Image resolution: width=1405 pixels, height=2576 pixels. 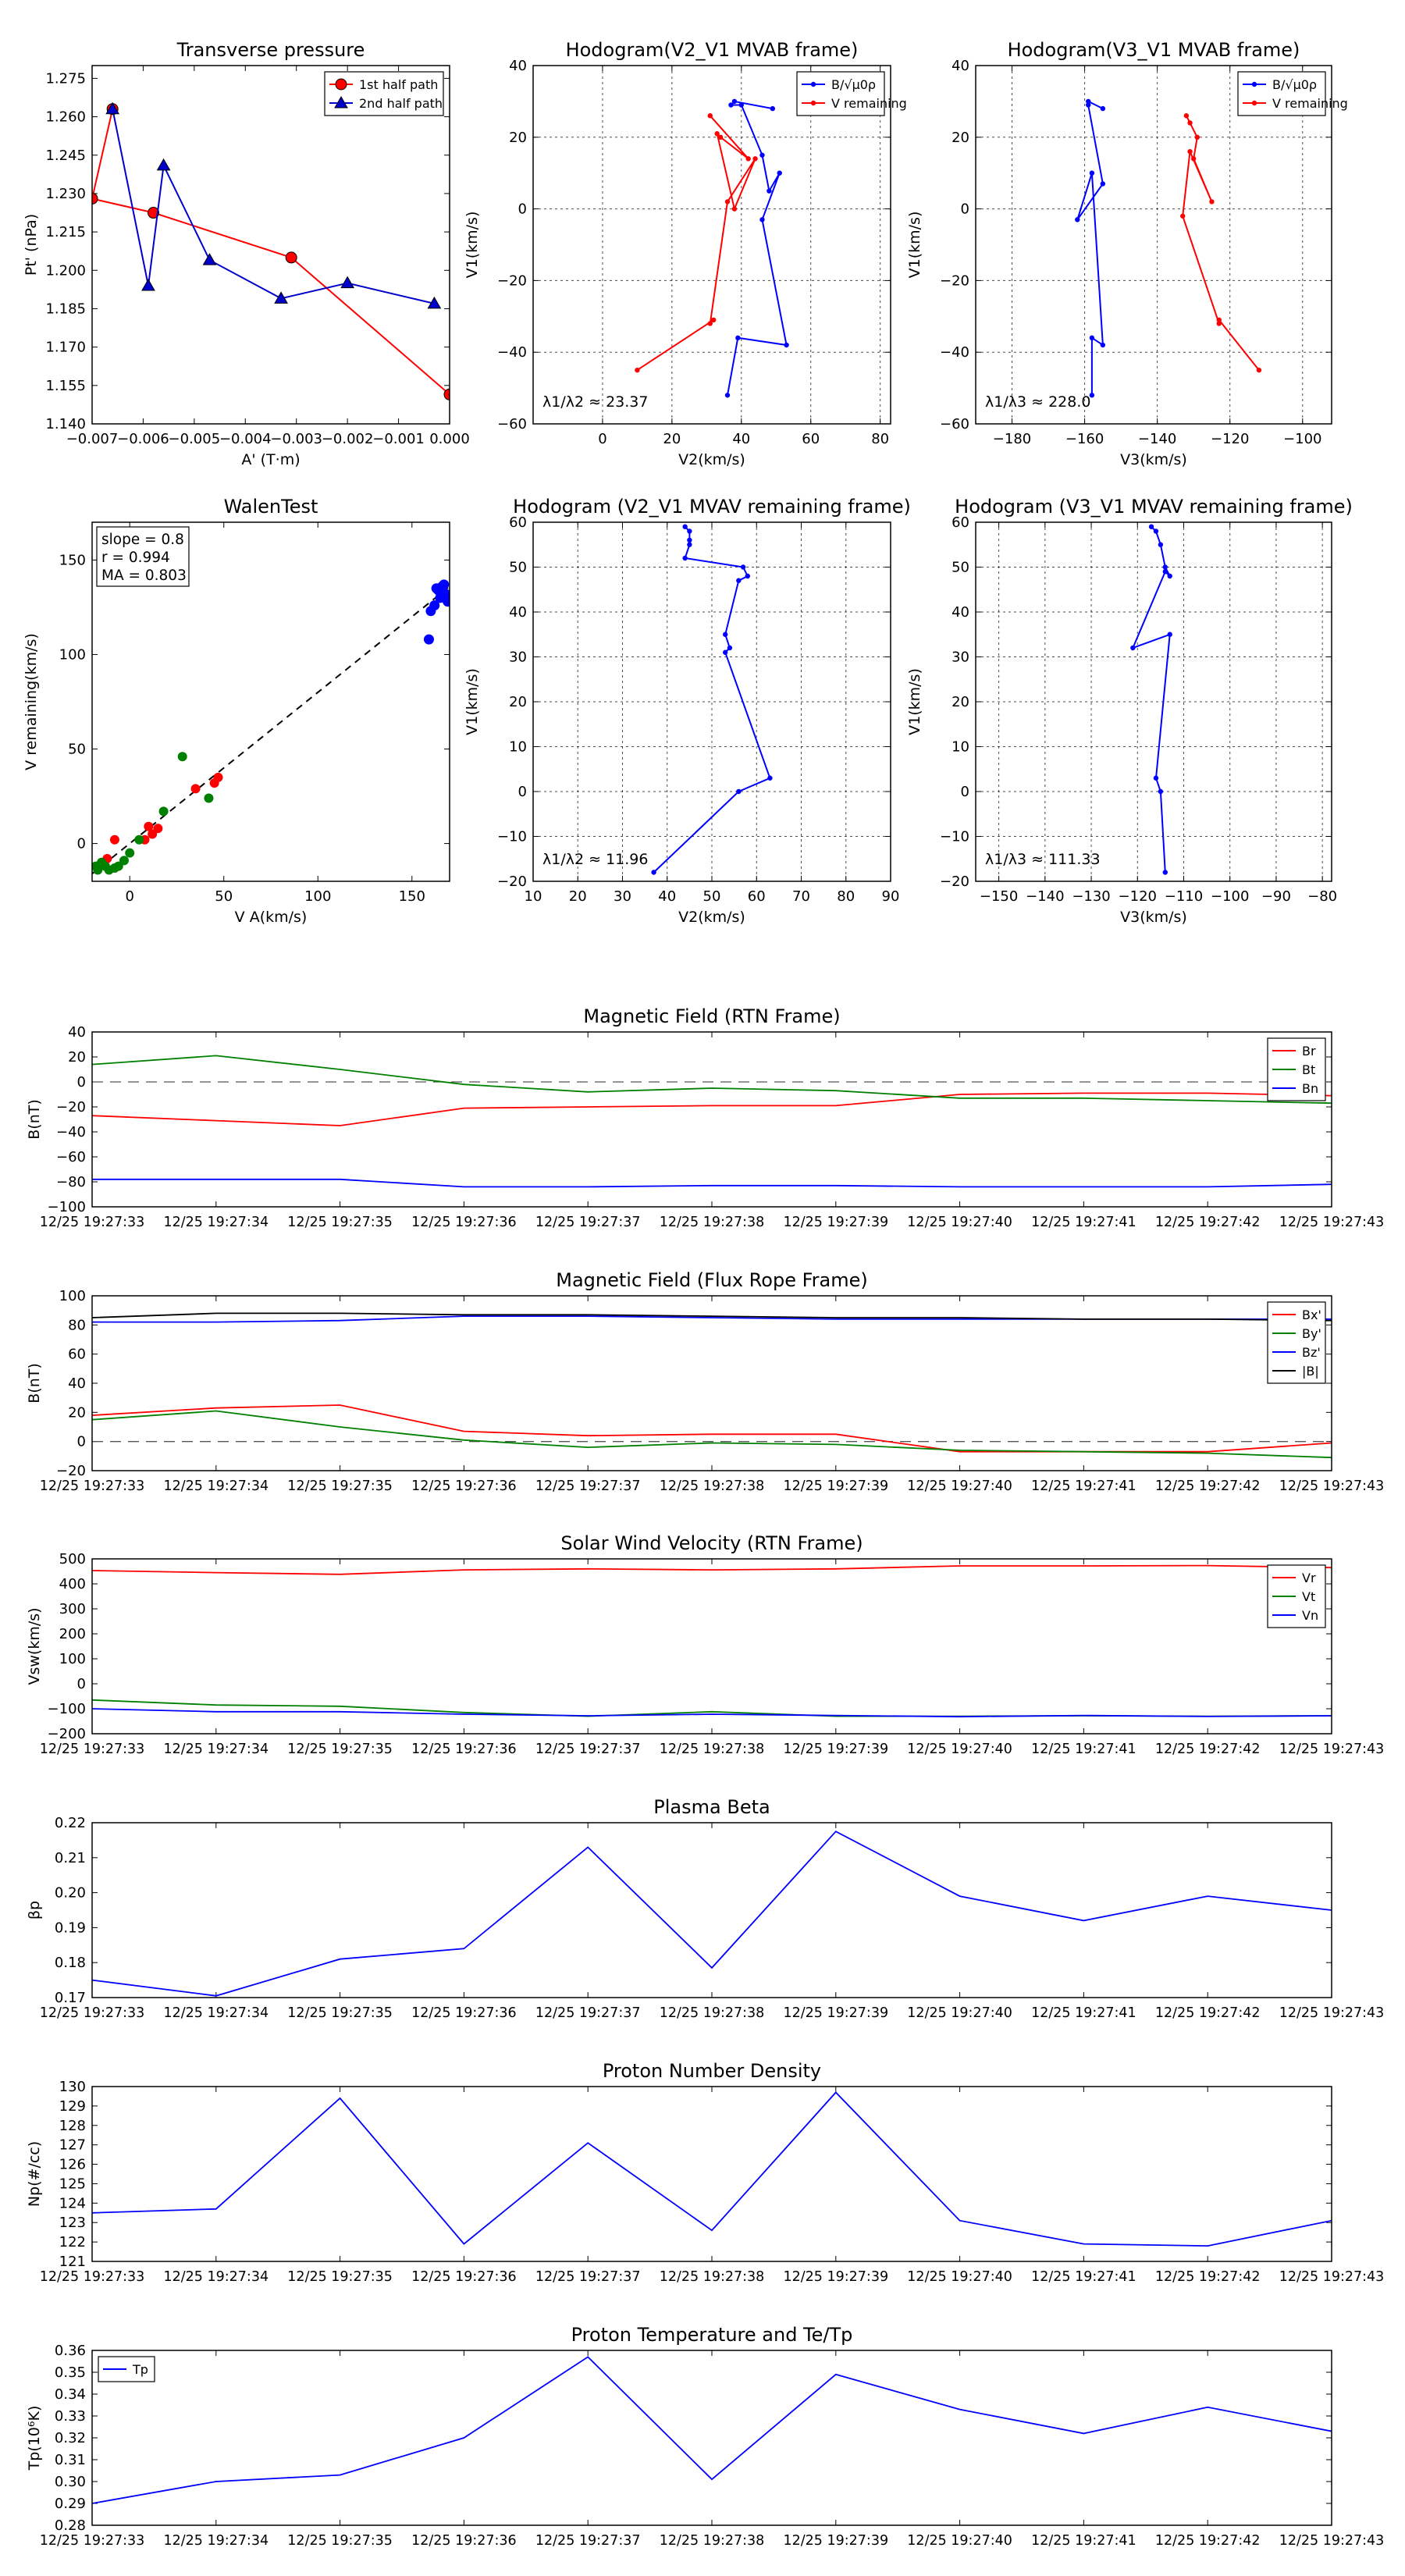 What do you see at coordinates (512, 424) in the screenshot?
I see `y-tick-label: −60` at bounding box center [512, 424].